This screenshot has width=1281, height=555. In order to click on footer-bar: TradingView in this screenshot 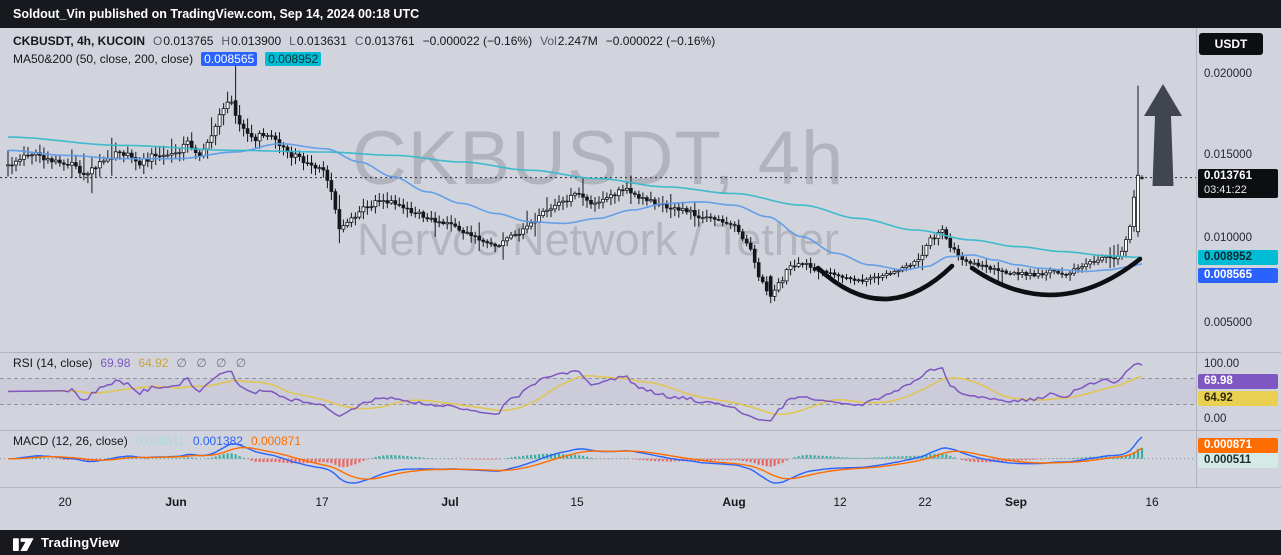, I will do `click(640, 542)`.